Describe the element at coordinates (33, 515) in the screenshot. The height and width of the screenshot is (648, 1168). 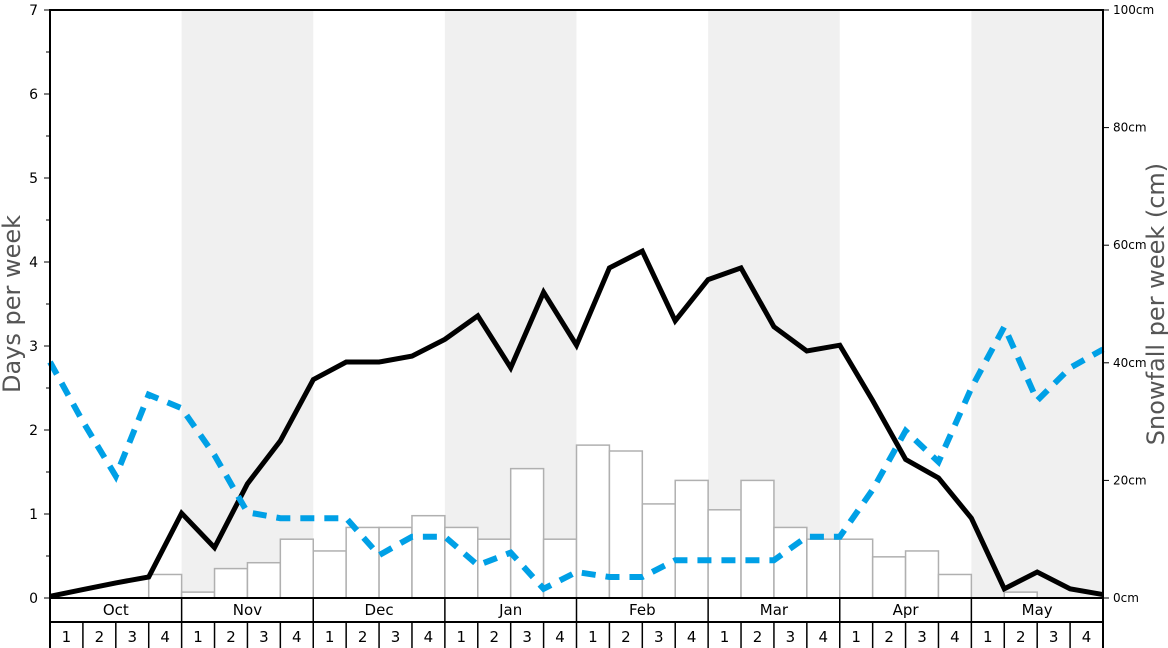
I see `left-tick-label: 1` at that location.